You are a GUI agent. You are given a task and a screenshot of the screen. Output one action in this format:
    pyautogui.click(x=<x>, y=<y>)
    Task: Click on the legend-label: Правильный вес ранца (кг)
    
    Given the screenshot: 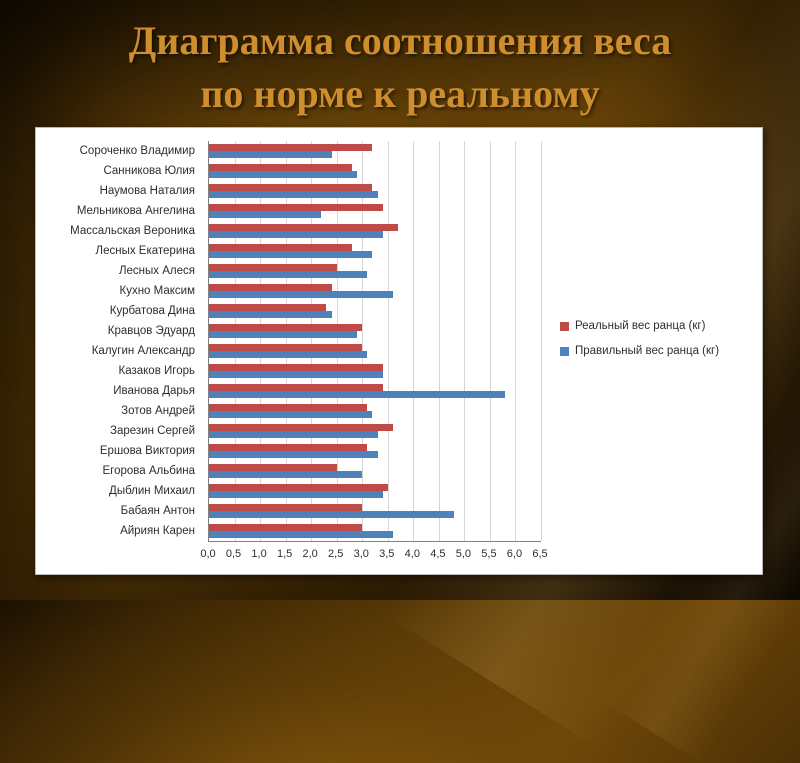 What is the action you would take?
    pyautogui.click(x=647, y=351)
    